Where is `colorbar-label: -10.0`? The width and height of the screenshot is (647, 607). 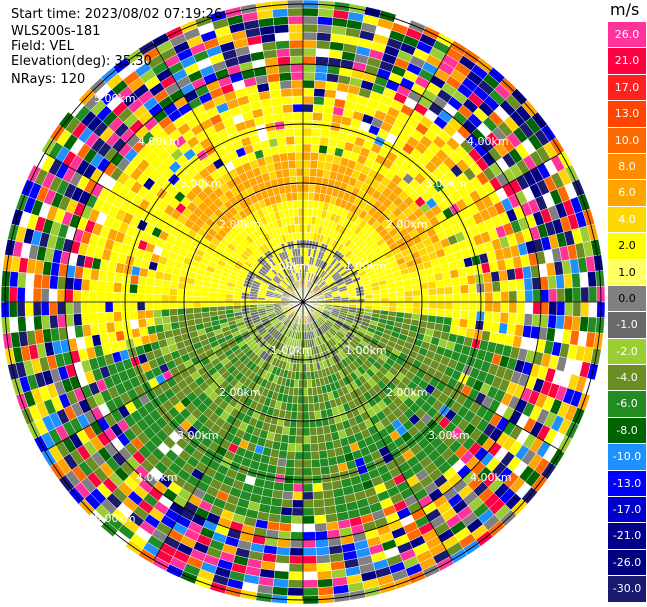
colorbar-label: -10.0 is located at coordinates (627, 457).